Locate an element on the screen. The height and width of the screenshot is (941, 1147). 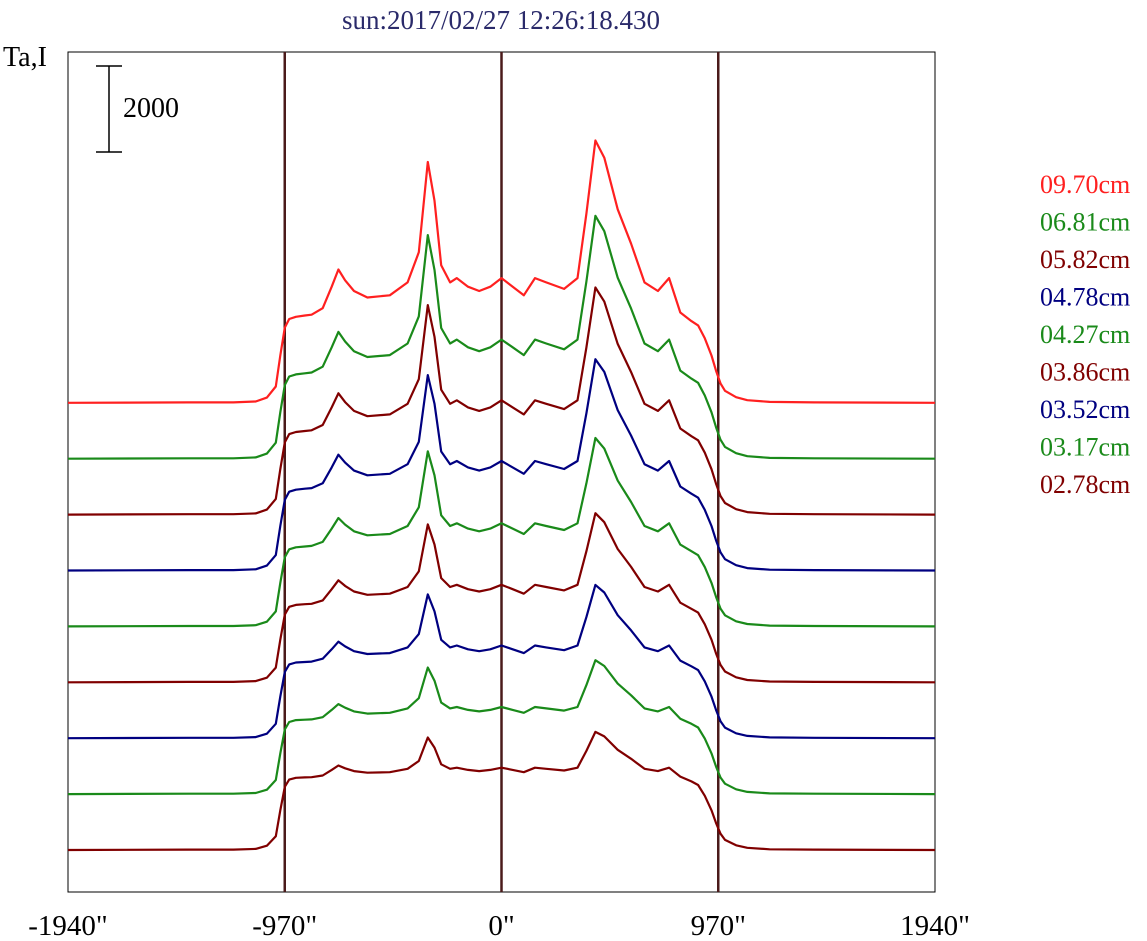
scale-bar-label: 2000 is located at coordinates (151, 108).